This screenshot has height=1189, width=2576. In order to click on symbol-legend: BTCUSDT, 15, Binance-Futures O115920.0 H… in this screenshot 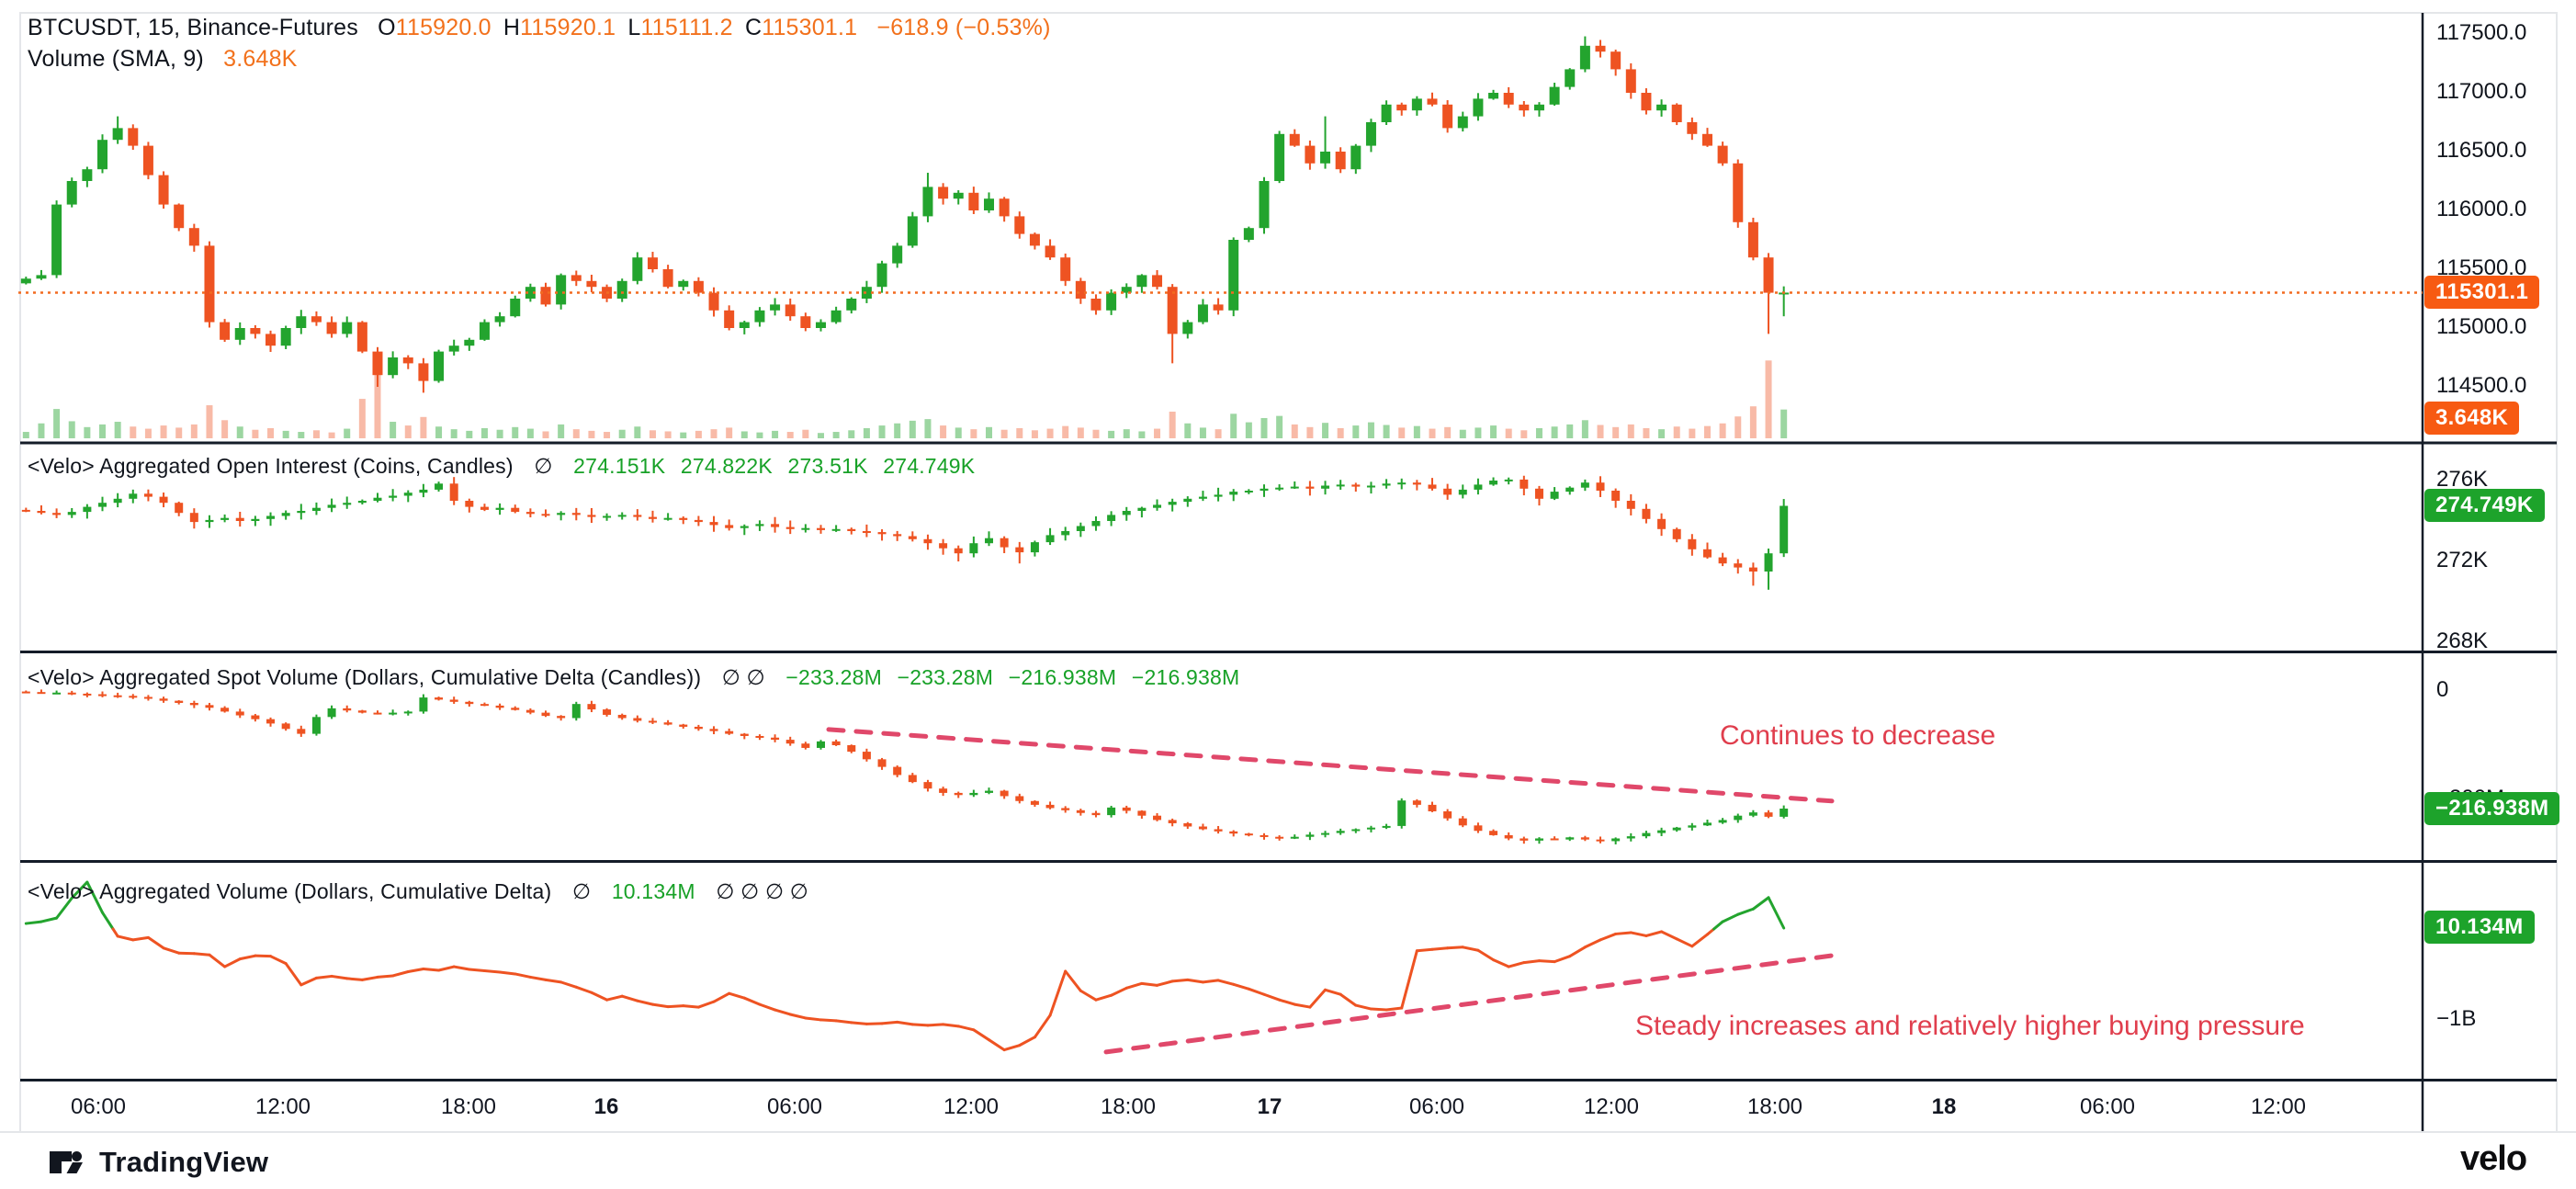, I will do `click(539, 28)`.